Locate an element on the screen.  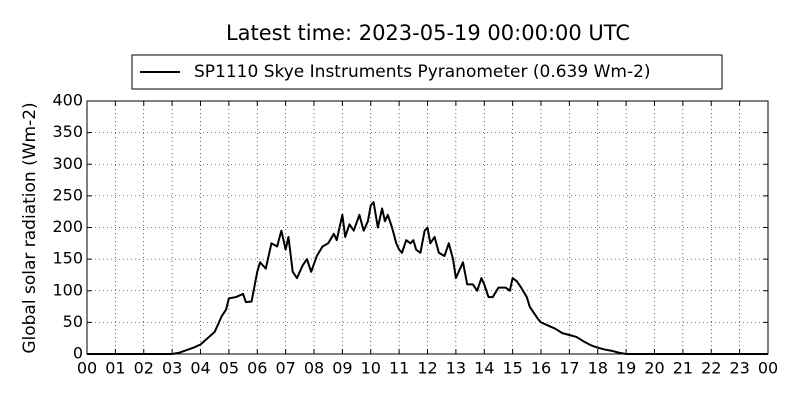
x-tick-label: 02 is located at coordinates (144, 368).